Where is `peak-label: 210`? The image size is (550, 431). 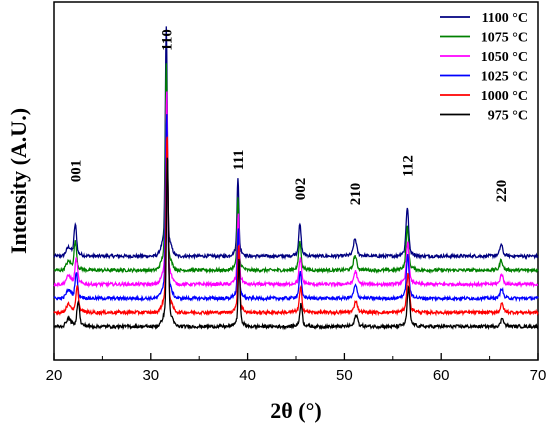 peak-label: 210 is located at coordinates (356, 194).